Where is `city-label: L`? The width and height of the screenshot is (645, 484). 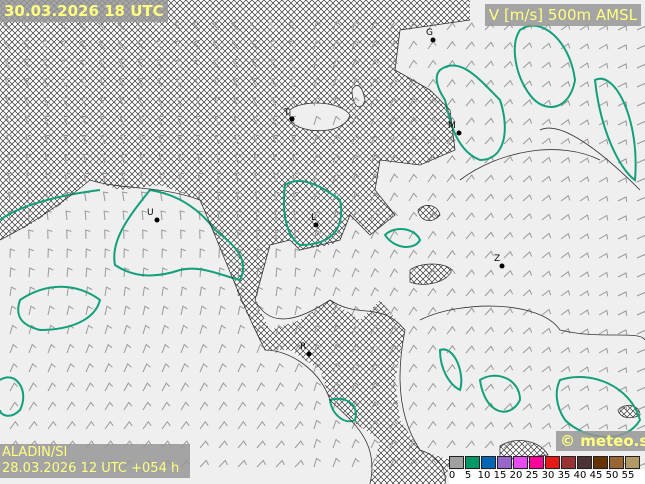
city-label: L is located at coordinates (314, 218).